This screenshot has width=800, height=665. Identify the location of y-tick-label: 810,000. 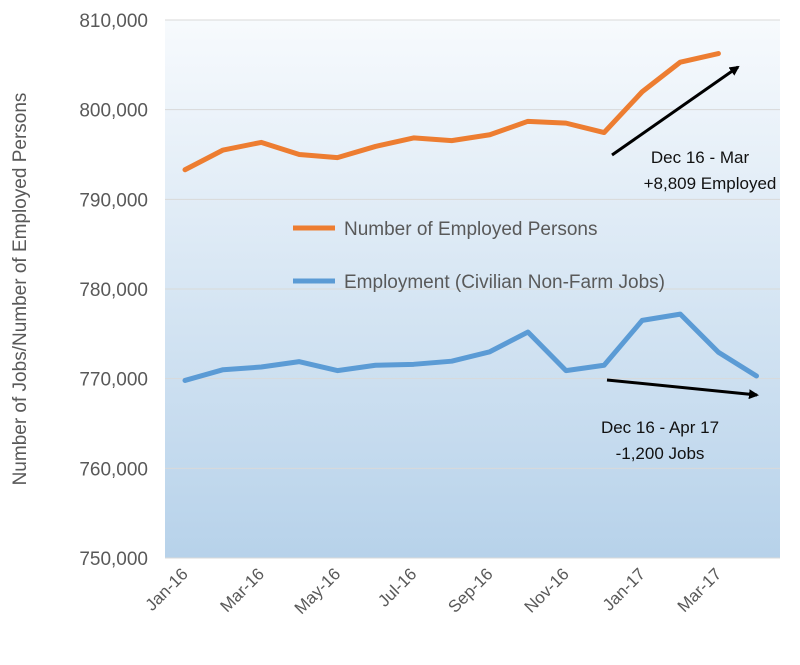
(113, 21).